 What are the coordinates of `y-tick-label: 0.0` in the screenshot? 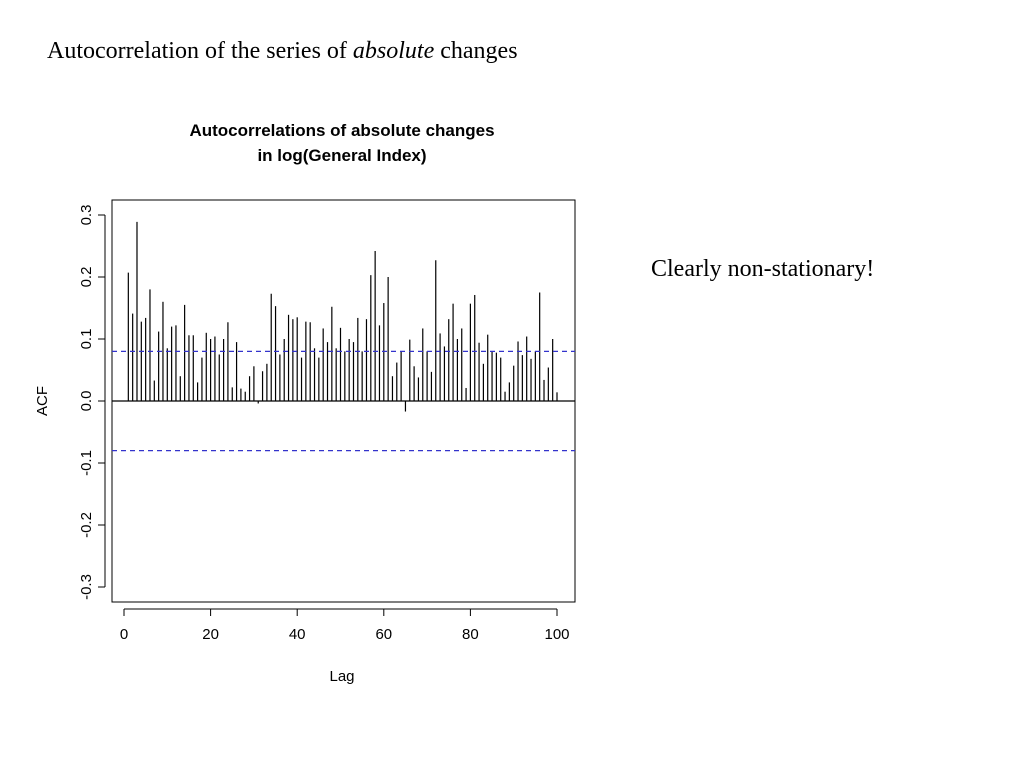 It's located at (86, 401).